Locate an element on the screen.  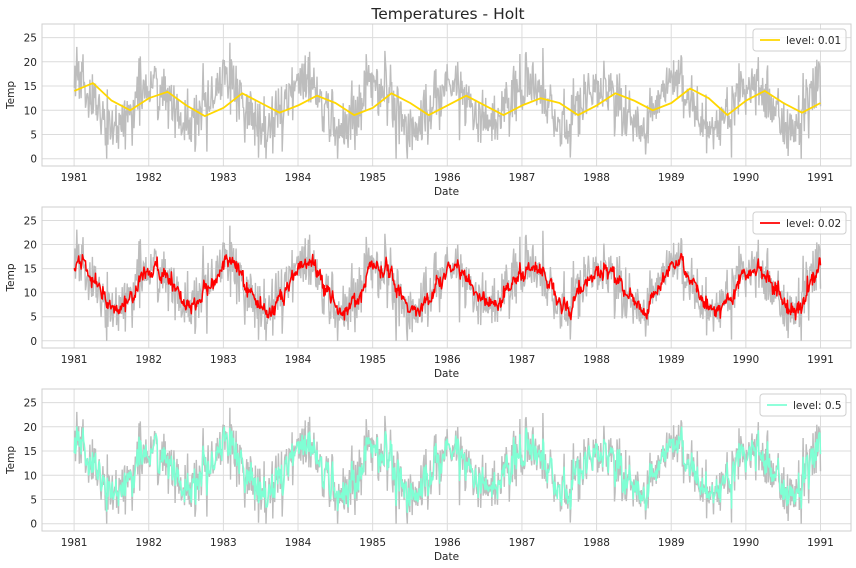
legend: level: 0.5 is located at coordinates (803, 405).